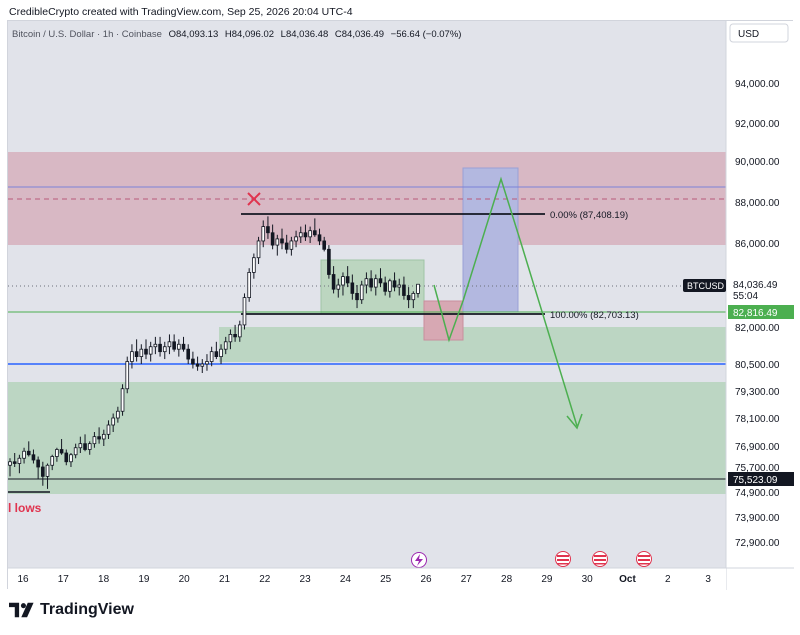 The height and width of the screenshot is (635, 800). What do you see at coordinates (367, 198) in the screenshot?
I see `resistance-zone` at bounding box center [367, 198].